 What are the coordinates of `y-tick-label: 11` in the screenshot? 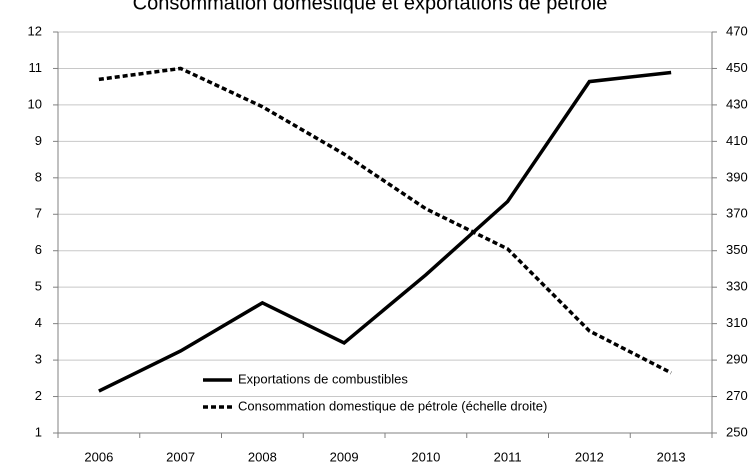 It's located at (36, 67).